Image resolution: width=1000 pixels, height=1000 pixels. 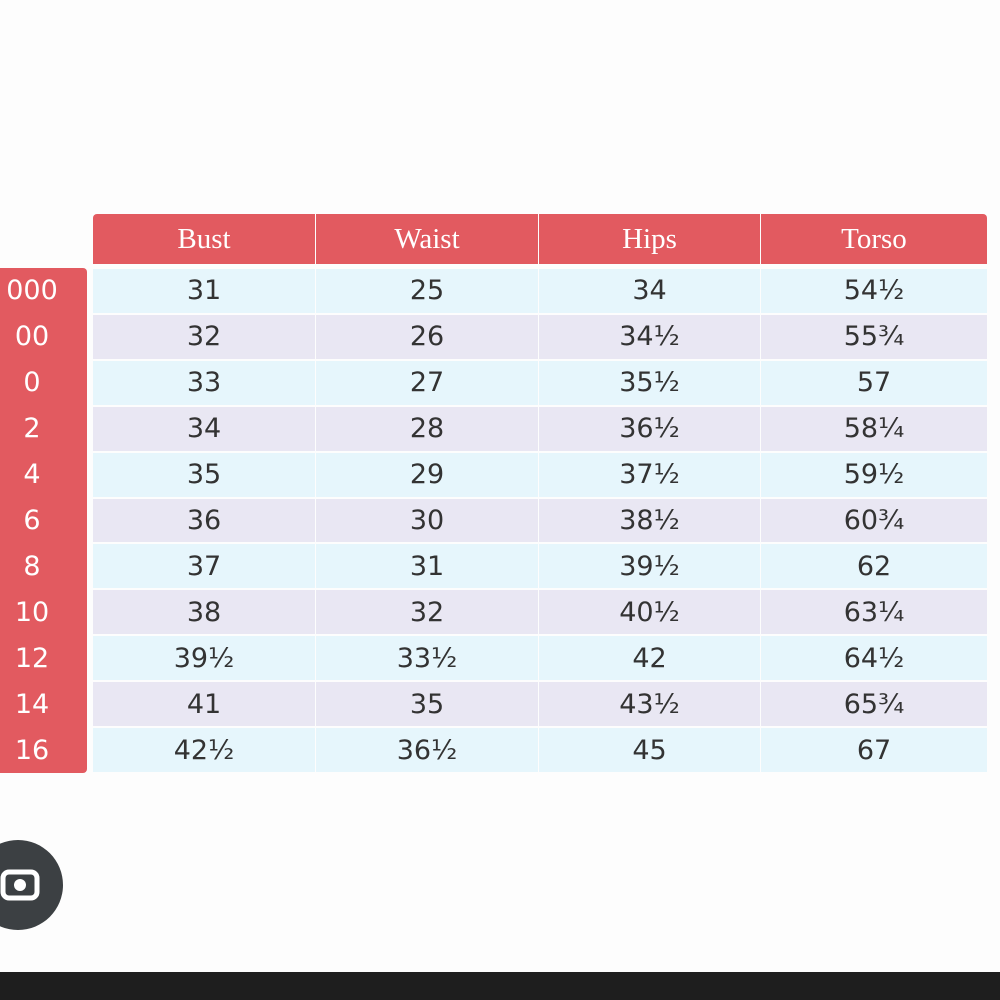 What do you see at coordinates (204, 566) in the screenshot?
I see `table-cell: 37` at bounding box center [204, 566].